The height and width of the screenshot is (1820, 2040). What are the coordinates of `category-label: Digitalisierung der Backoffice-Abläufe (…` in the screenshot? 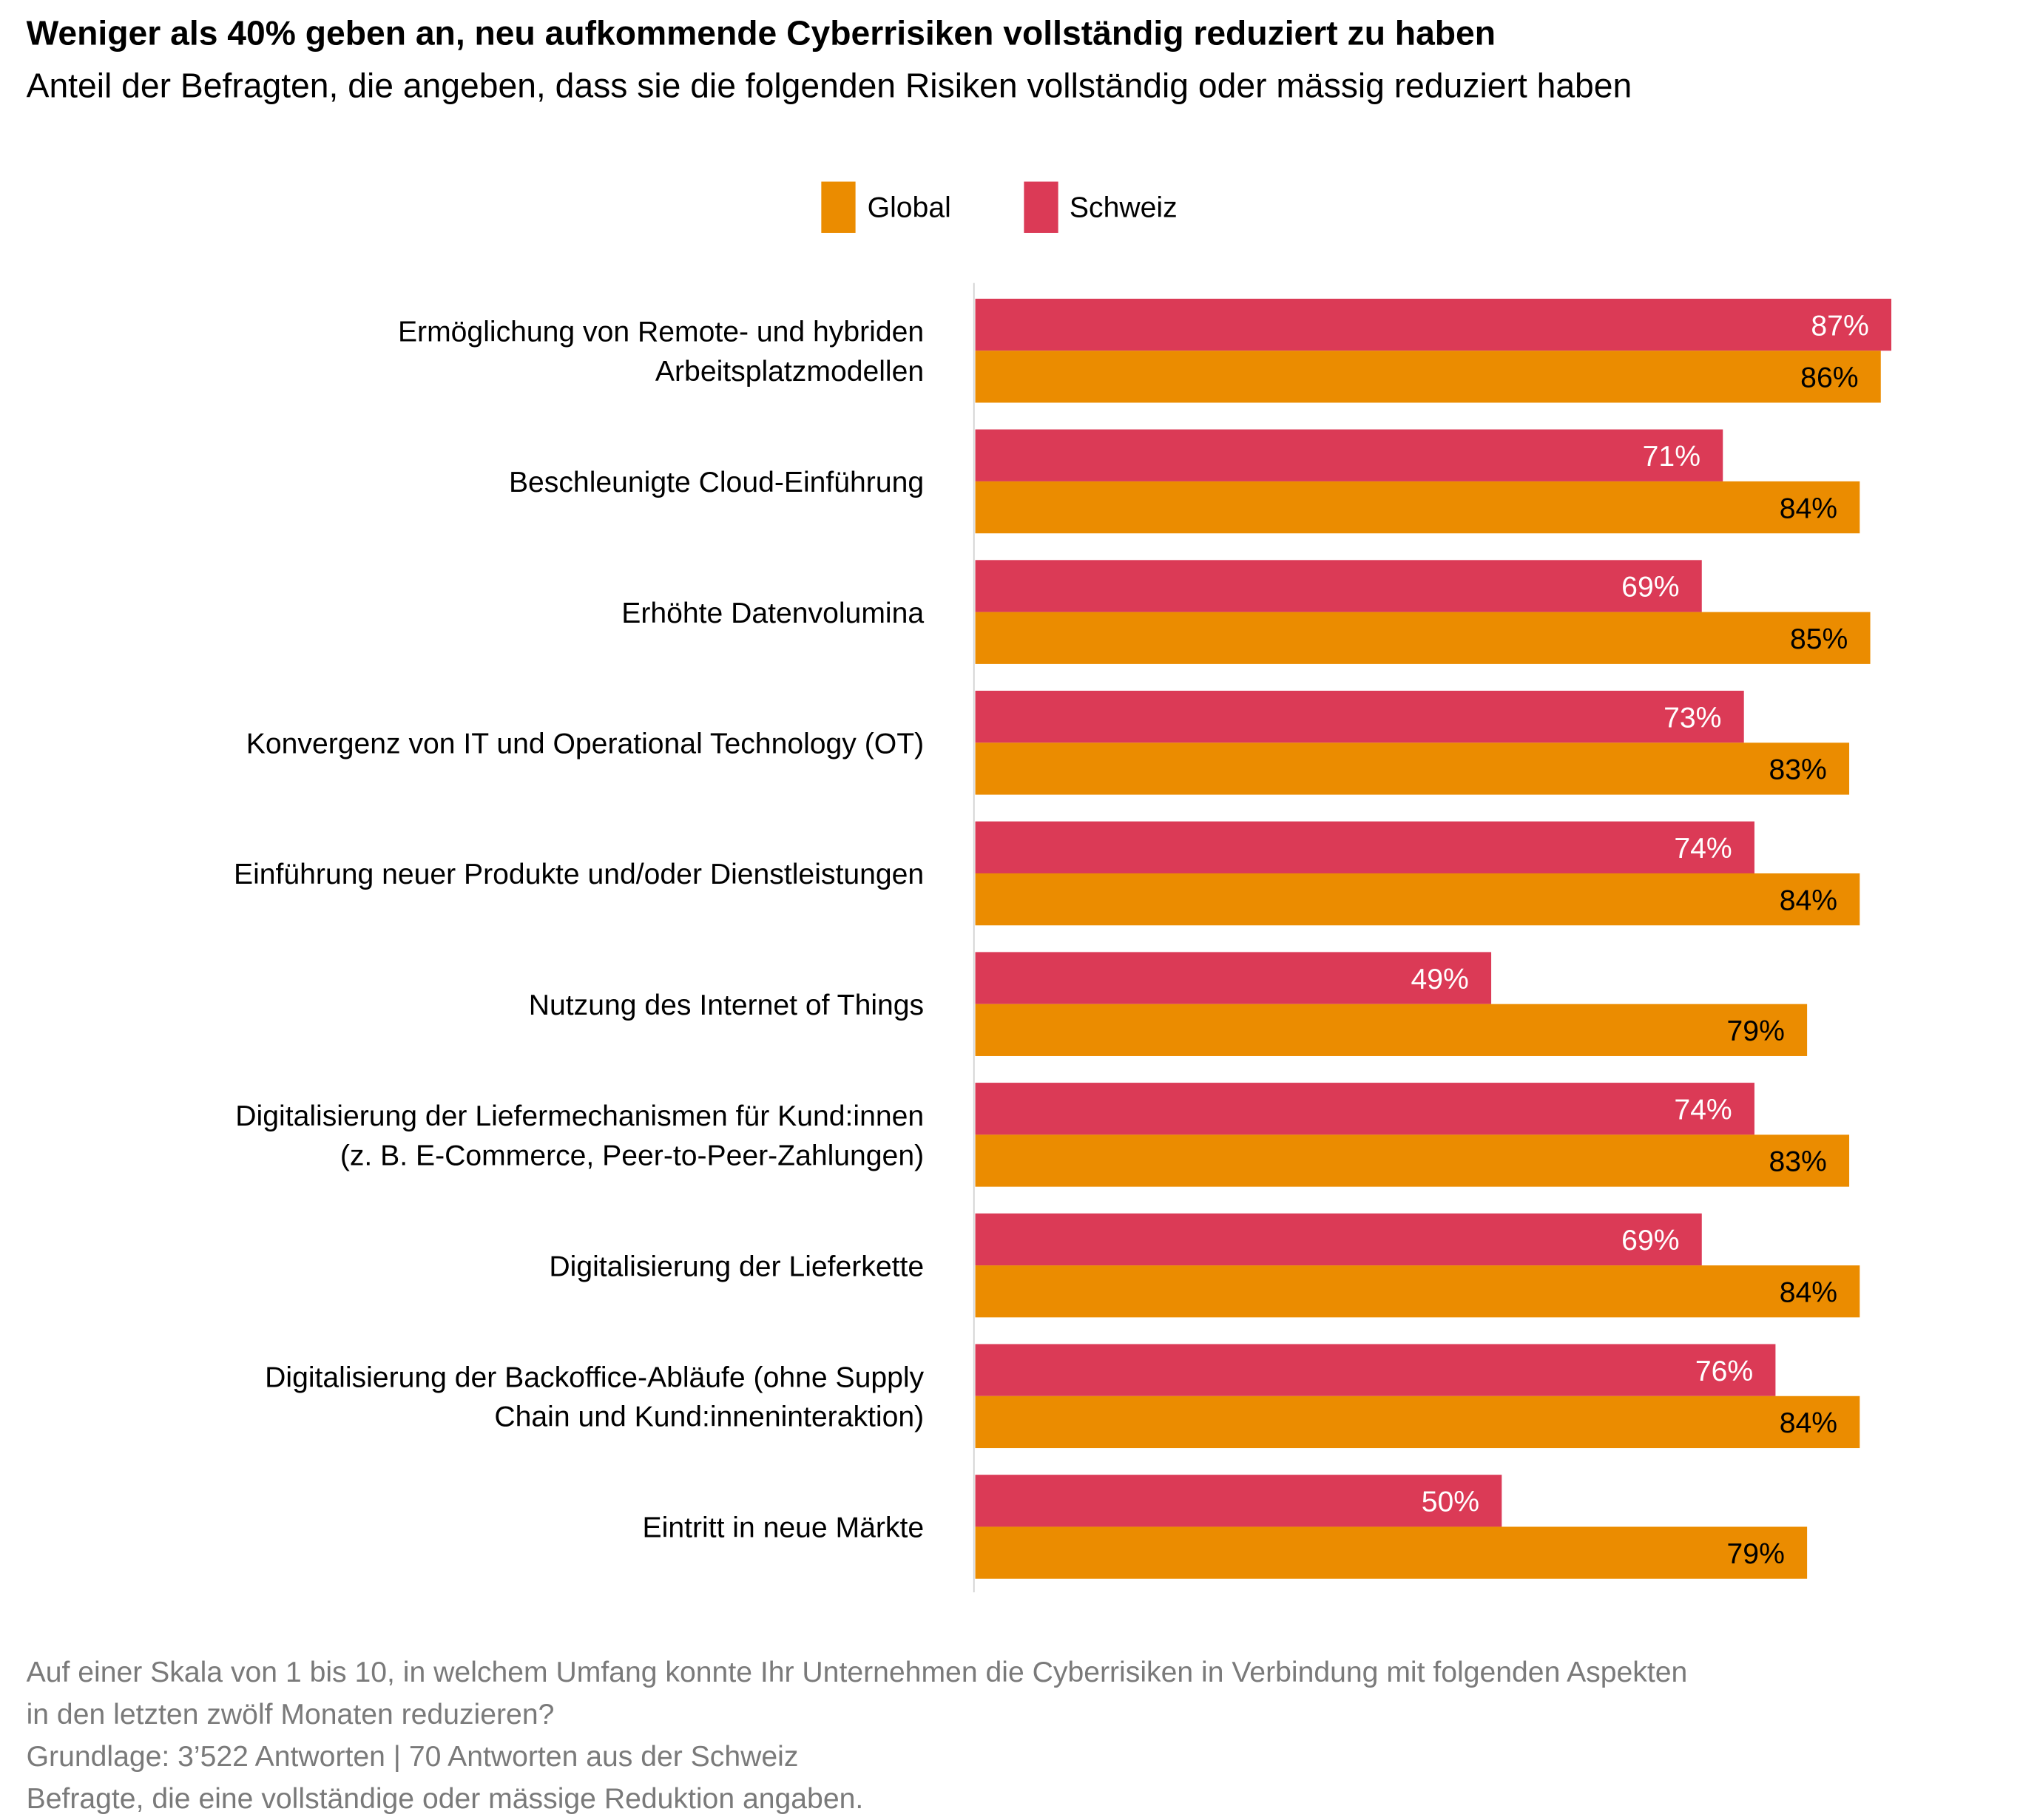 It's located at (594, 1397).